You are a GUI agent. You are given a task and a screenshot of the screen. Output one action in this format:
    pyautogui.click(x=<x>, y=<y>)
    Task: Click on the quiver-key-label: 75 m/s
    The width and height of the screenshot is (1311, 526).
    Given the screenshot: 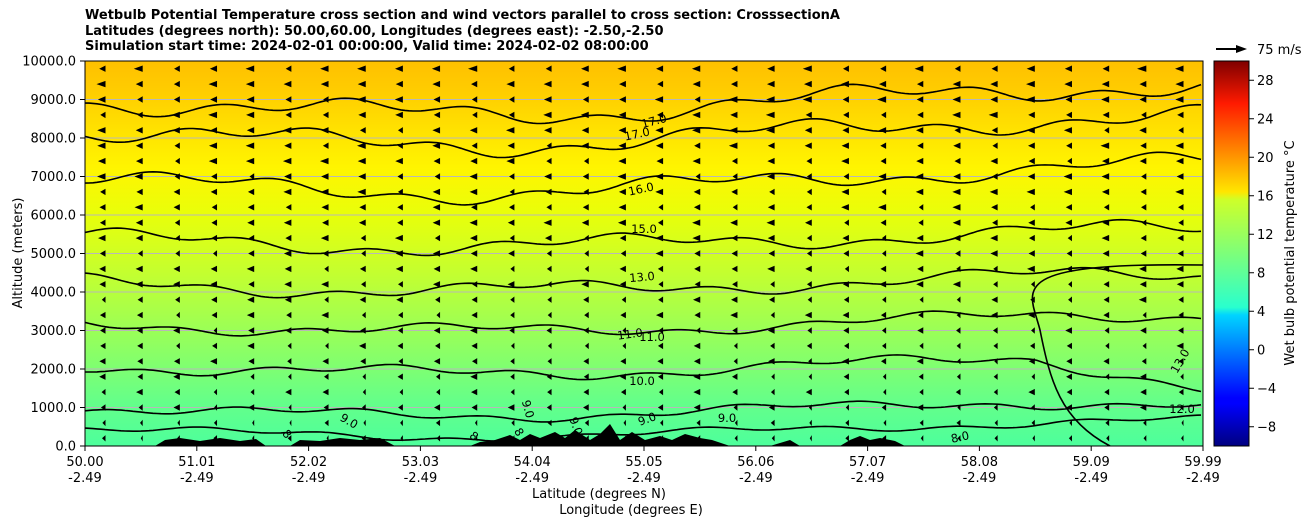 What is the action you would take?
    pyautogui.click(x=1279, y=50)
    